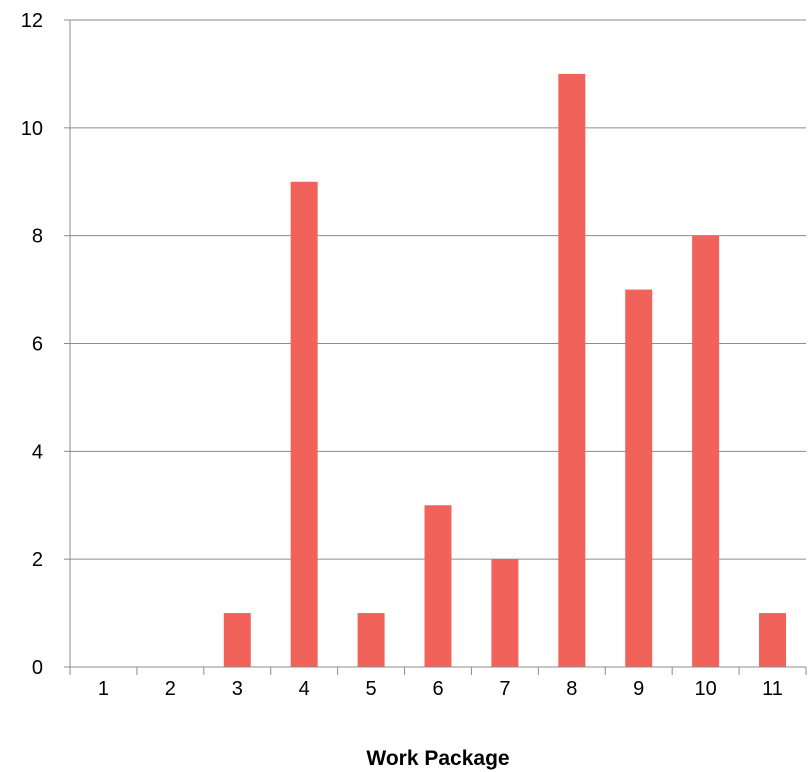 Image resolution: width=809 pixels, height=772 pixels. What do you see at coordinates (237, 689) in the screenshot?
I see `x-tick-label: 3` at bounding box center [237, 689].